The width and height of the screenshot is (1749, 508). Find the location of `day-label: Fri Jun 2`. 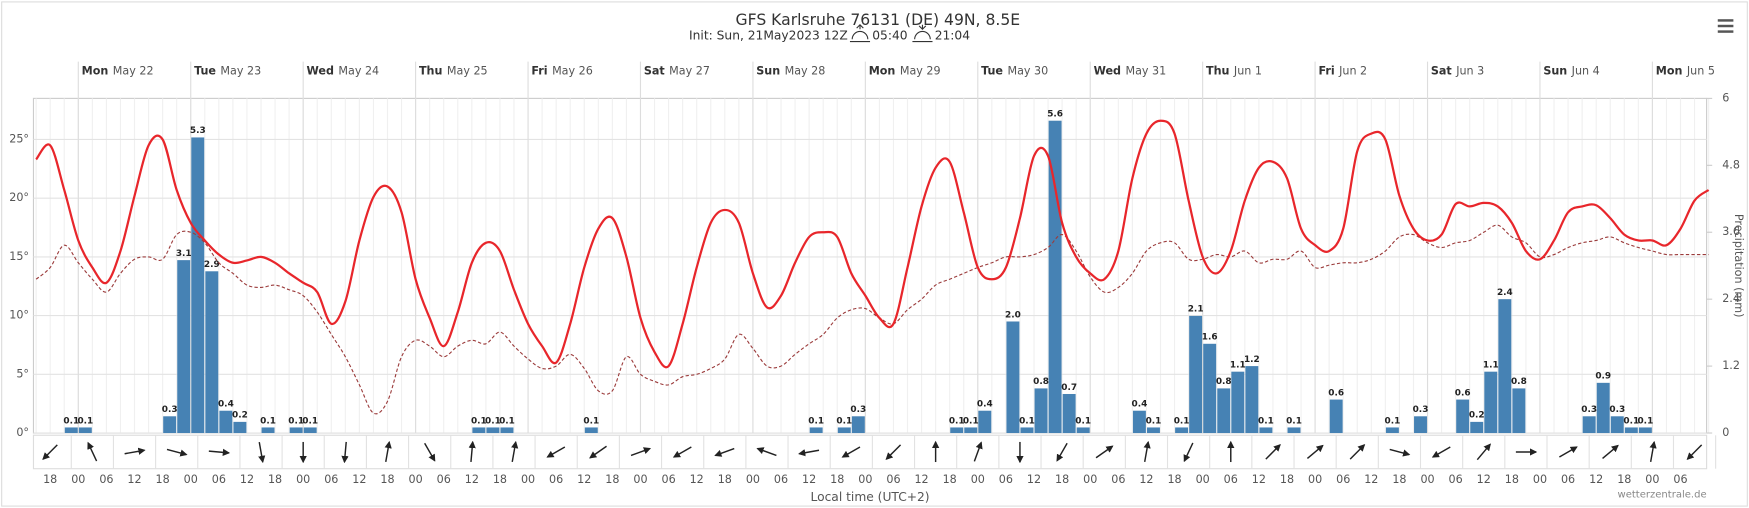

day-label: Fri Jun 2 is located at coordinates (1342, 71).